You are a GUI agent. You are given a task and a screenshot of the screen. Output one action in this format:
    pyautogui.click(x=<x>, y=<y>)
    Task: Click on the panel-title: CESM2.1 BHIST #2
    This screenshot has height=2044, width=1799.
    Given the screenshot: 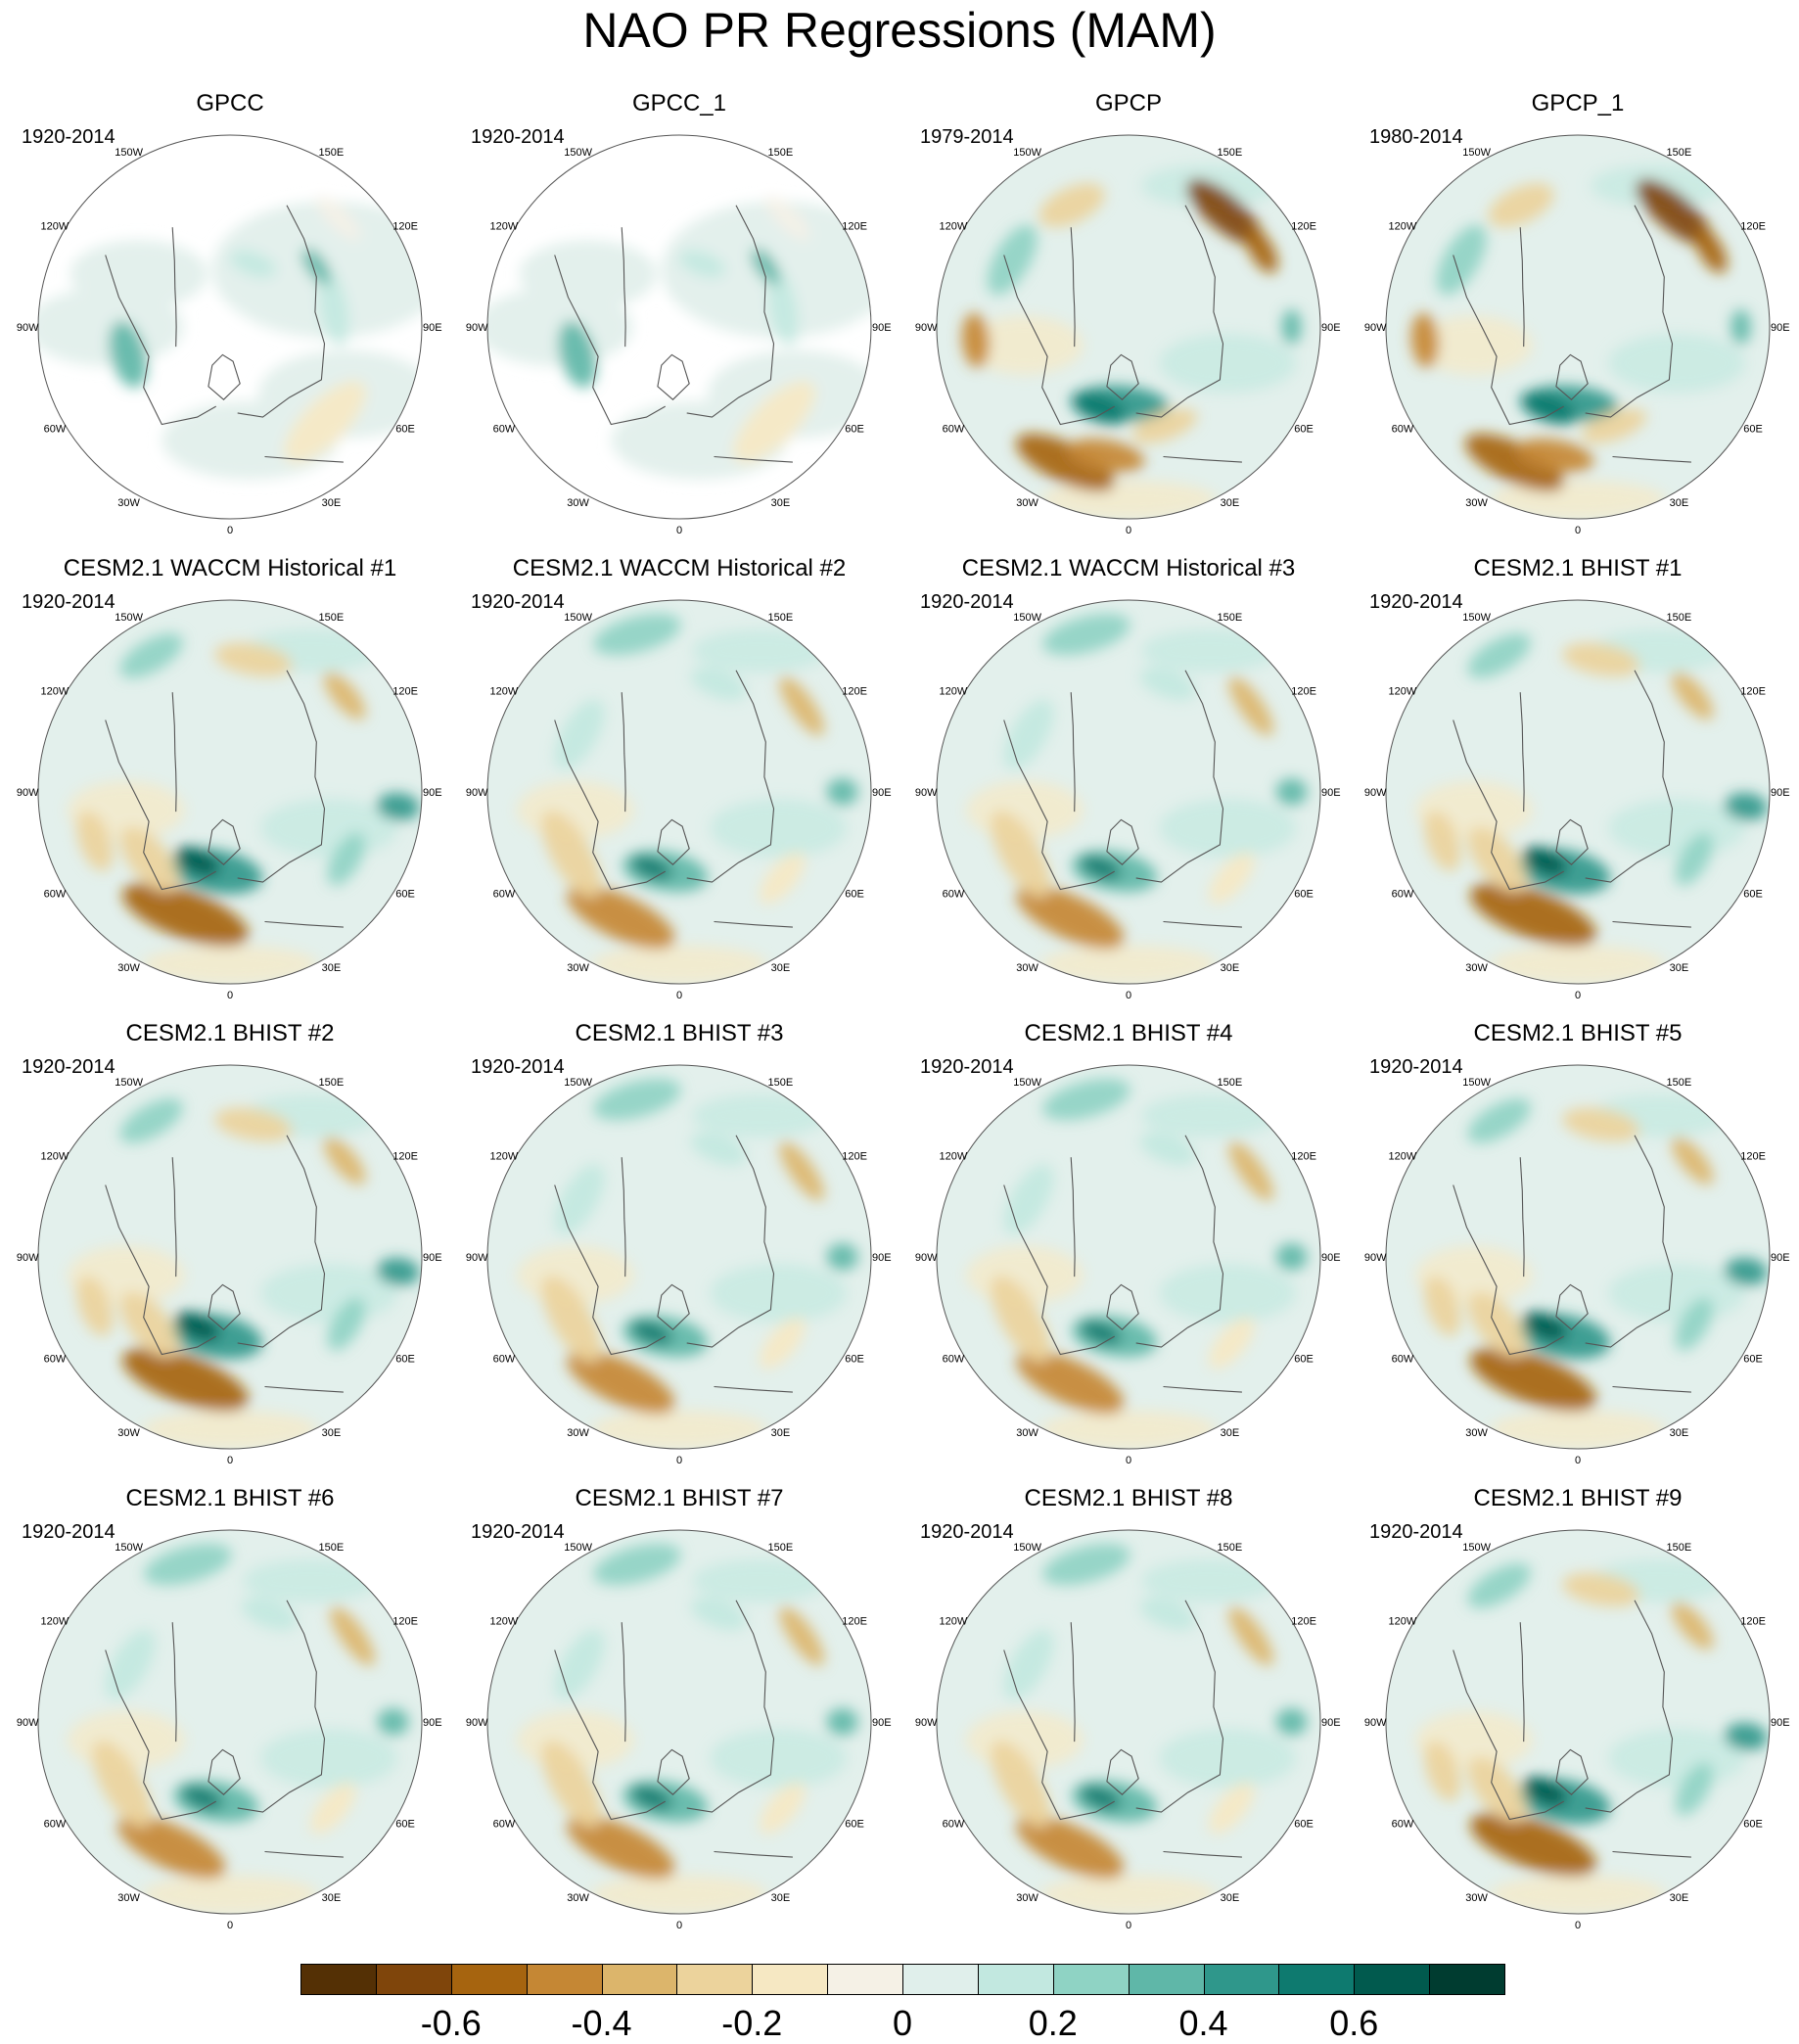 What is the action you would take?
    pyautogui.click(x=230, y=1033)
    